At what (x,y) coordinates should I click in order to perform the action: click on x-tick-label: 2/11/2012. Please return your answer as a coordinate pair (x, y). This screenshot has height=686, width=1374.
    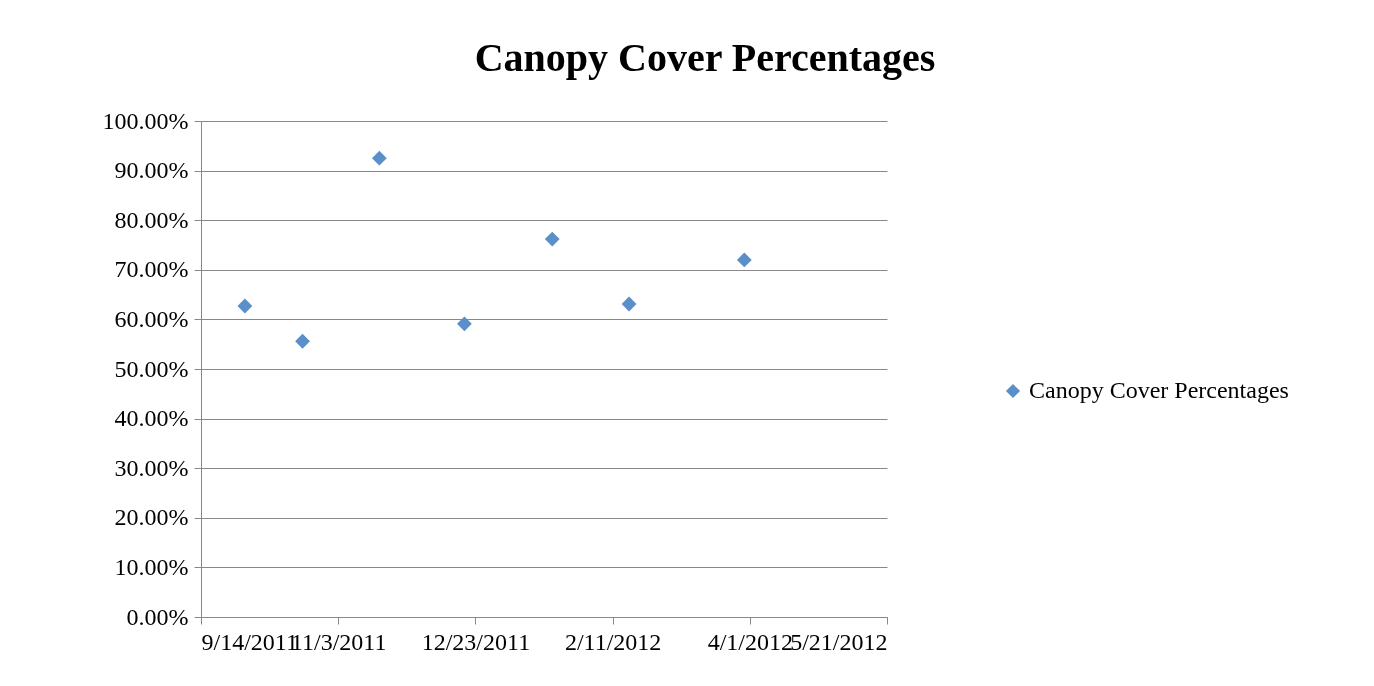
    Looking at the image, I should click on (613, 641).